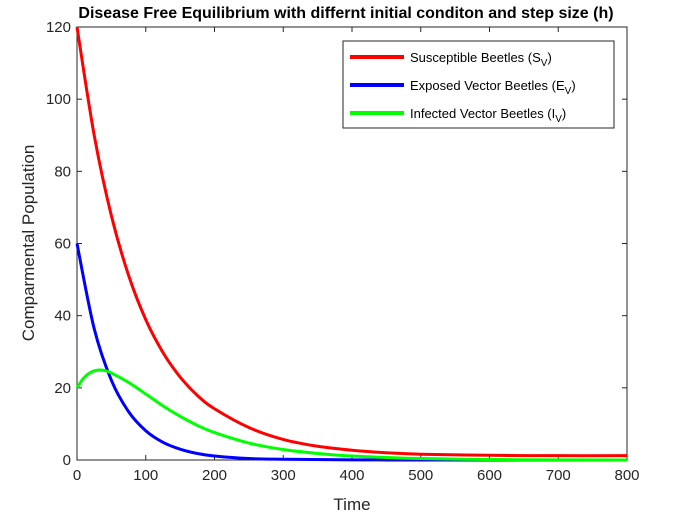 The height and width of the screenshot is (519, 681). What do you see at coordinates (67, 460) in the screenshot?
I see `y-tick-label: 0` at bounding box center [67, 460].